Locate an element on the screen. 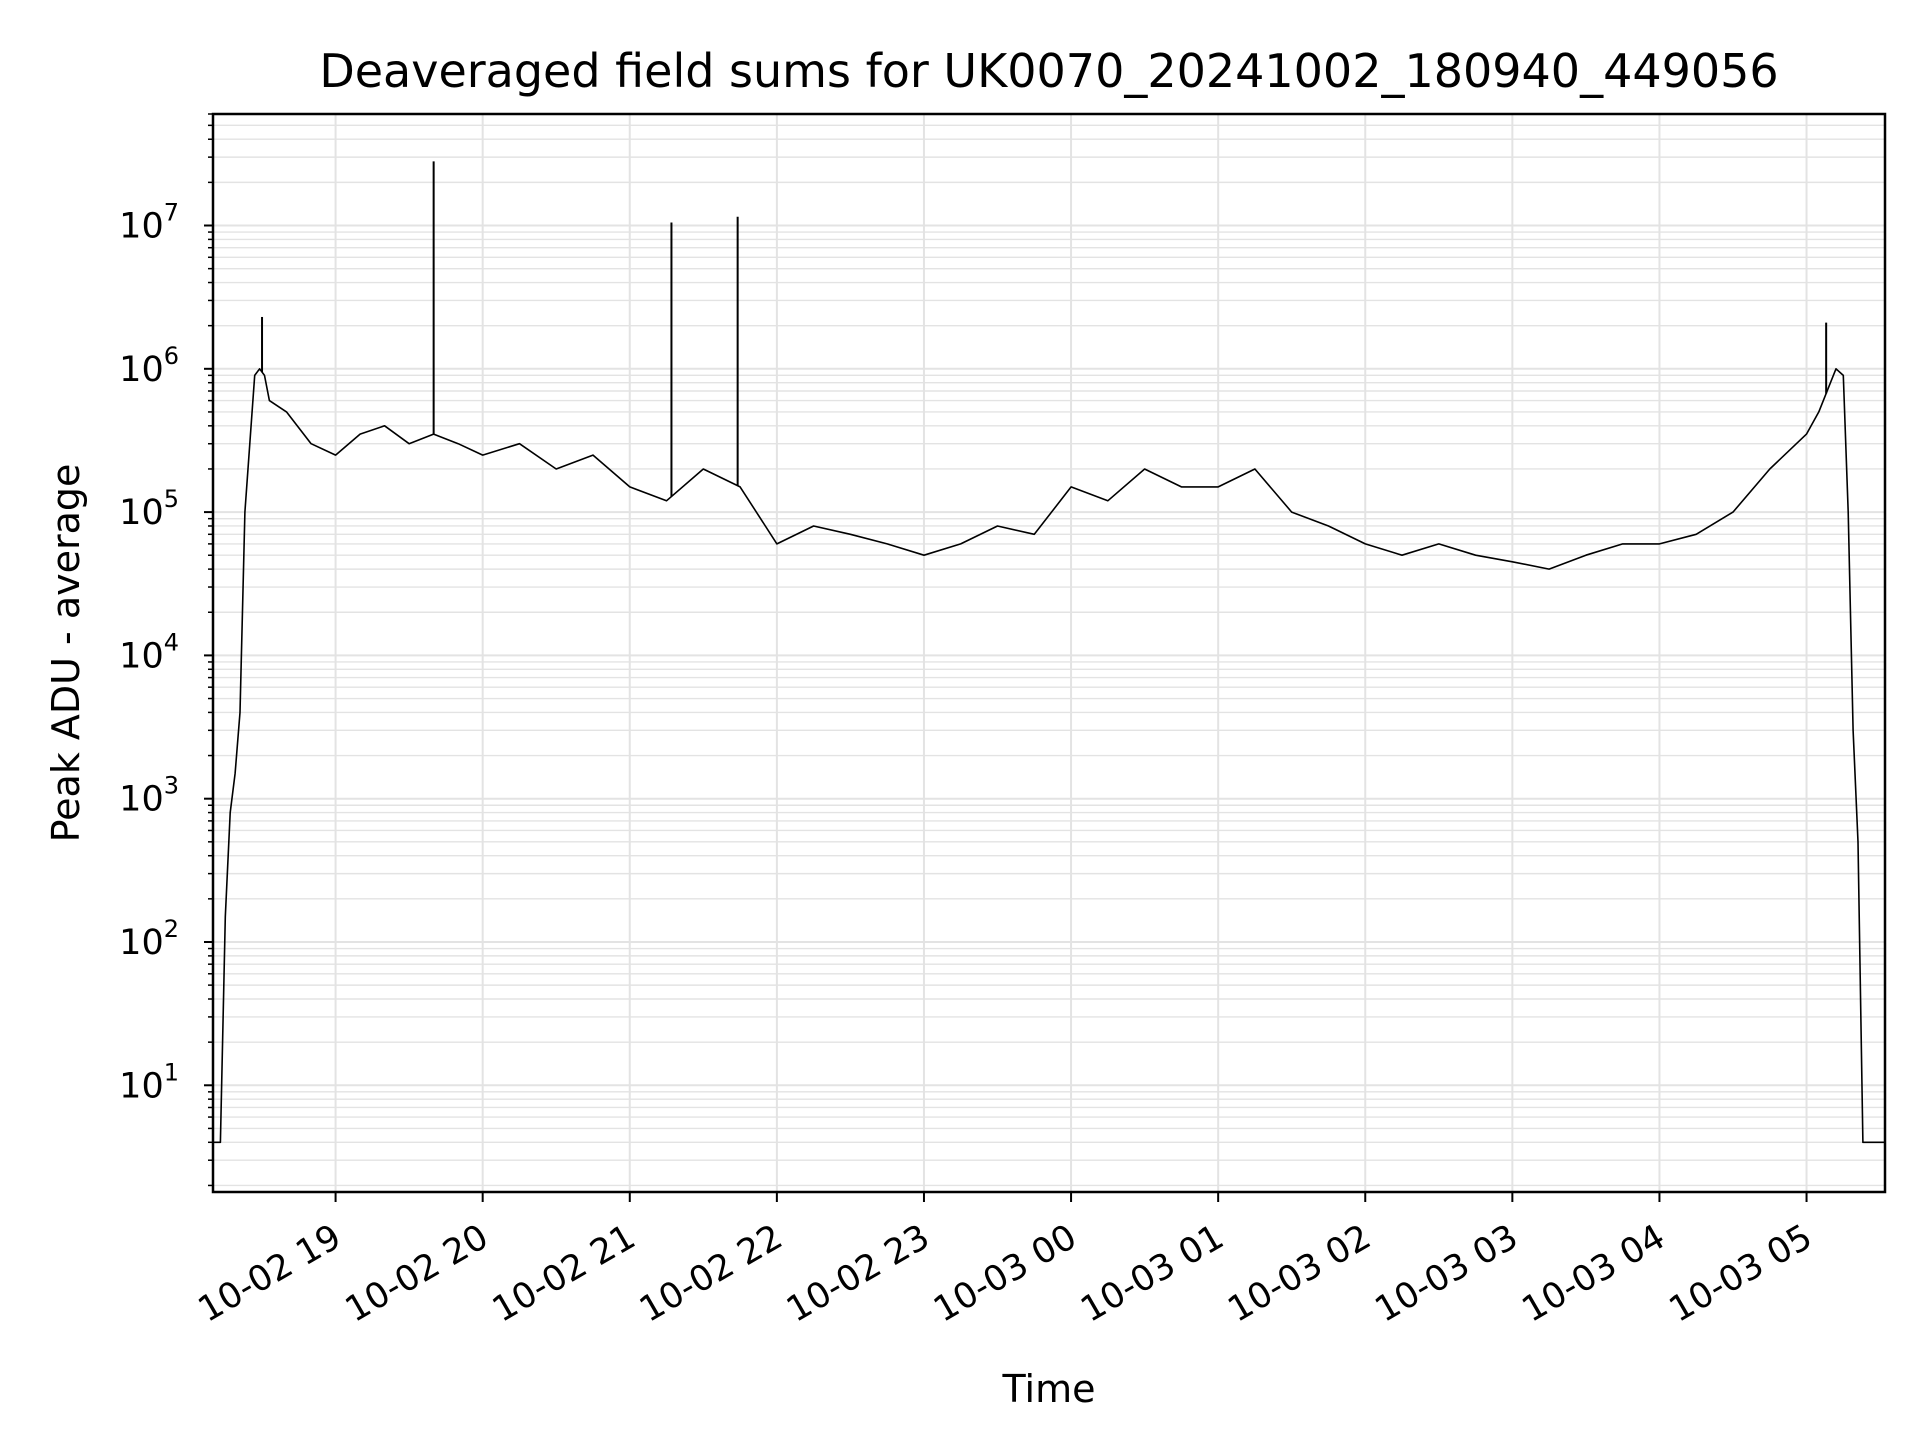 Image resolution: width=1920 pixels, height=1440 pixels. y-tick-label: 10⁴ is located at coordinates (149, 652).